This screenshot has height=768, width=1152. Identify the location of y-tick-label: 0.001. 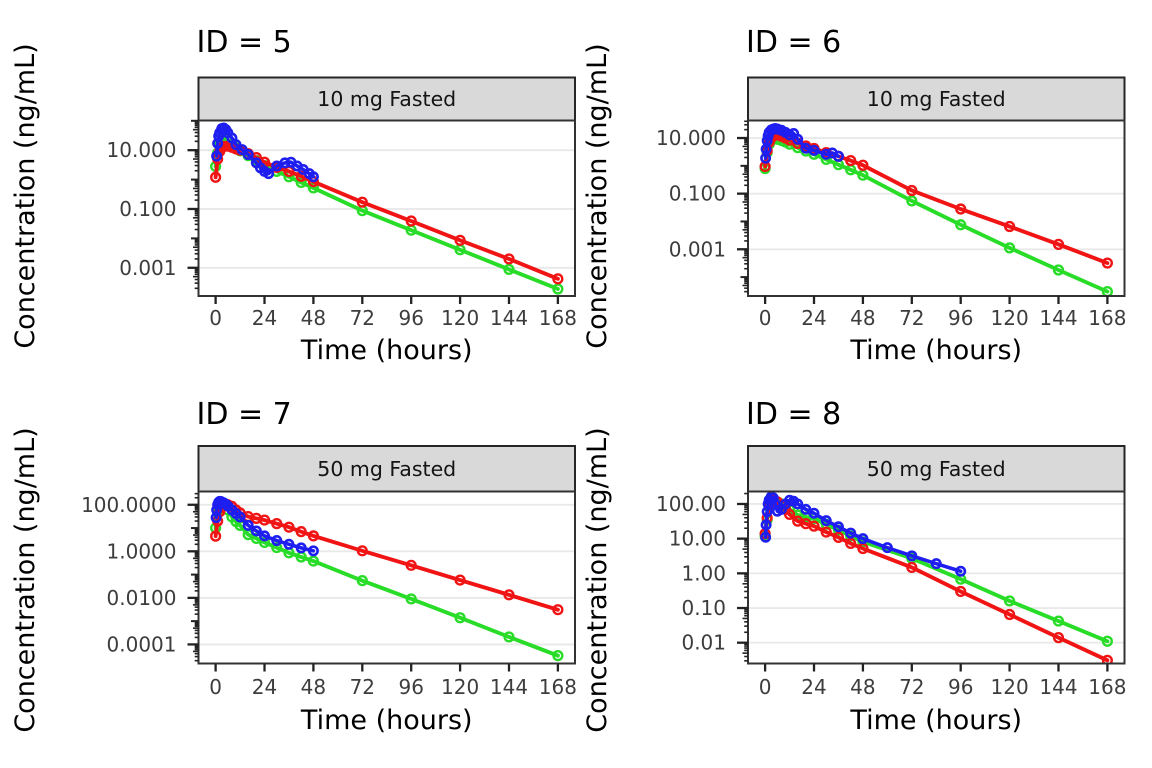
(697, 249).